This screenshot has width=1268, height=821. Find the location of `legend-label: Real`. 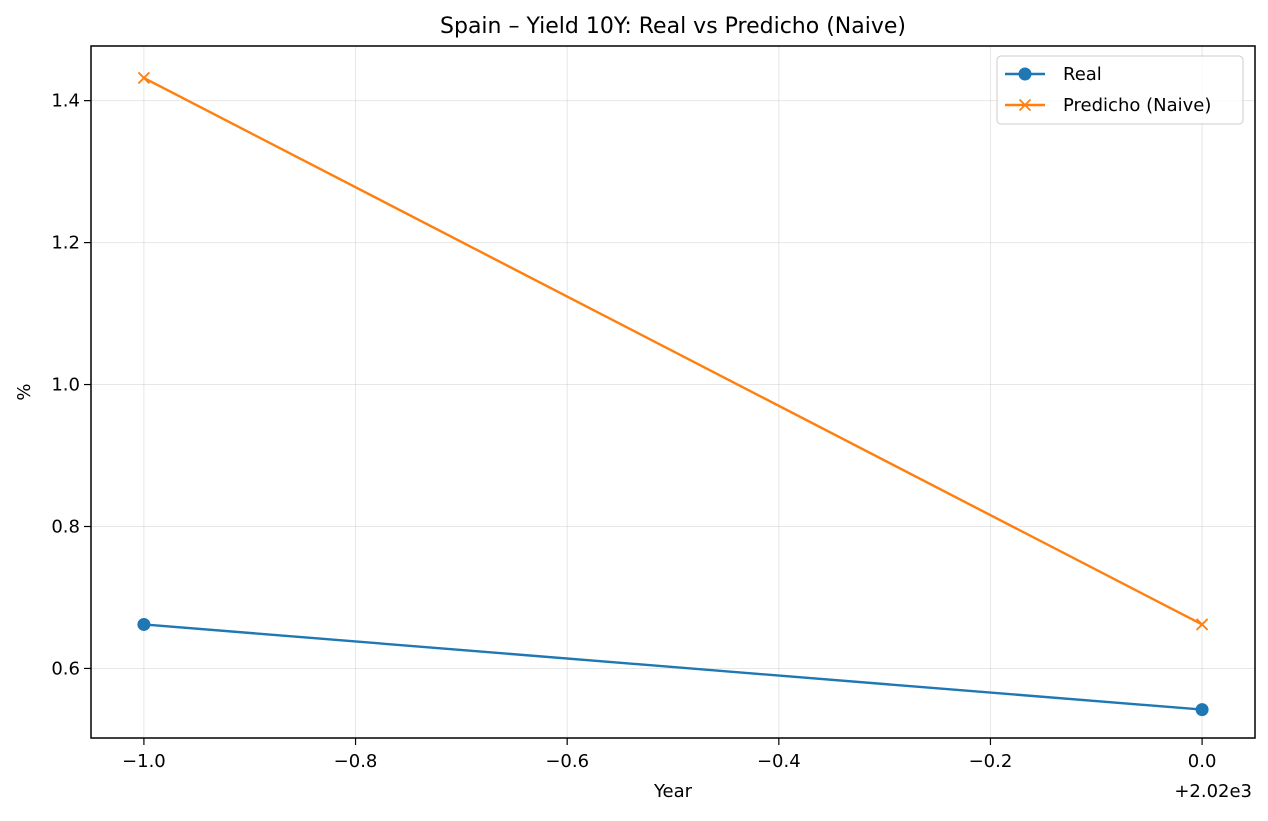

legend-label: Real is located at coordinates (1082, 74).